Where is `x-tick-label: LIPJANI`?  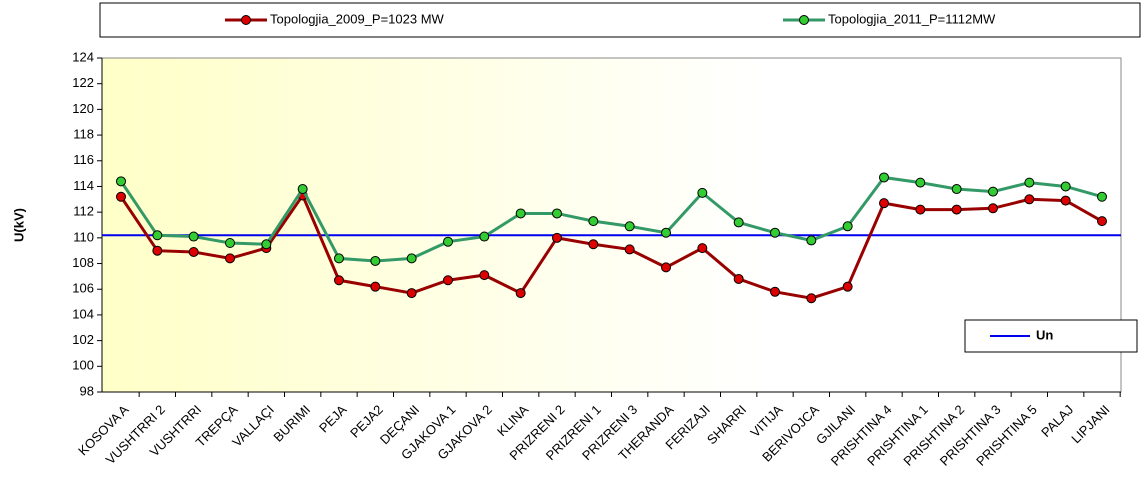
x-tick-label: LIPJANI is located at coordinates (1090, 424).